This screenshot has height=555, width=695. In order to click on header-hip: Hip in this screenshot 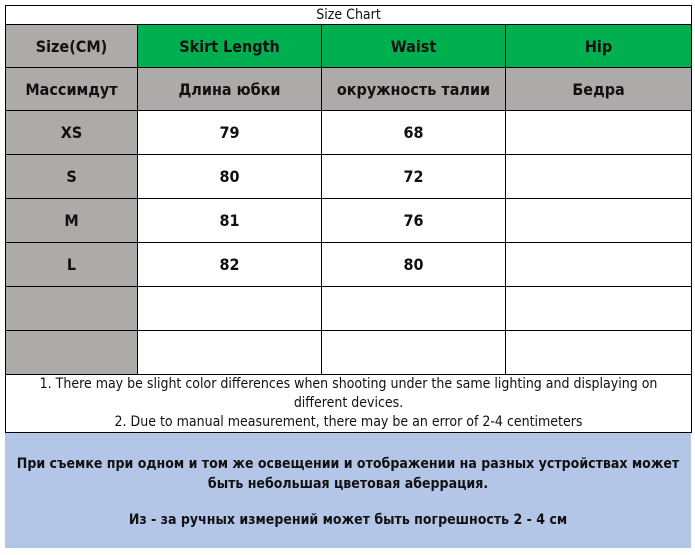, I will do `click(598, 46)`.